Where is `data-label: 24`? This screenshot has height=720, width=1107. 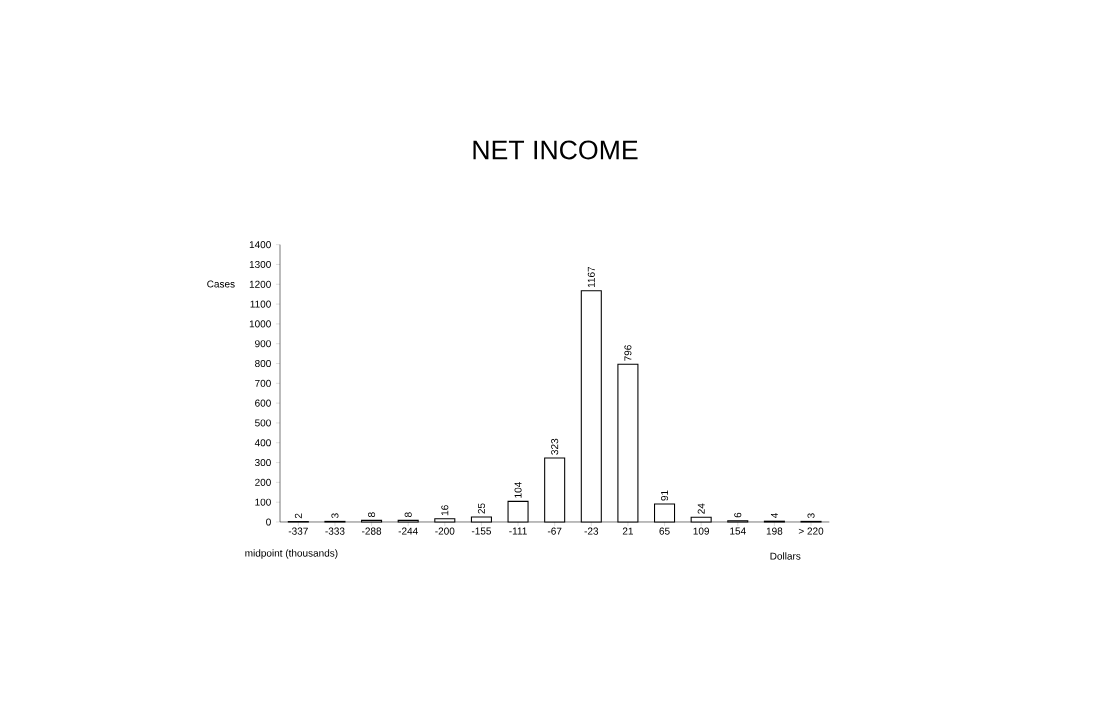
data-label: 24 is located at coordinates (701, 508).